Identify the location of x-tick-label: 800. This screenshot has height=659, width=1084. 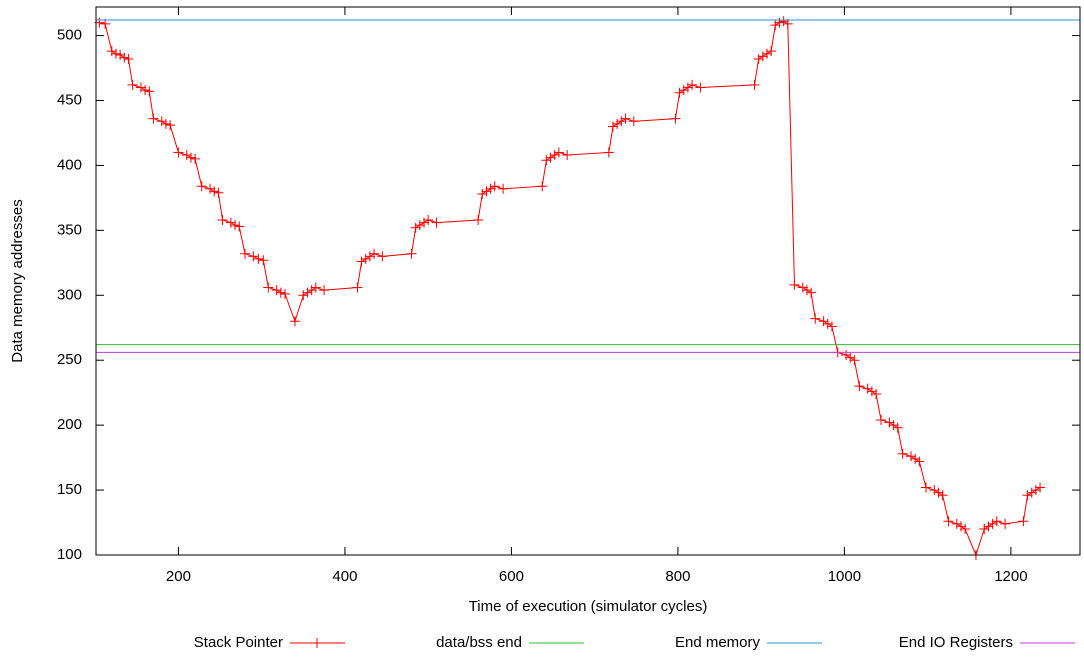
(677, 576).